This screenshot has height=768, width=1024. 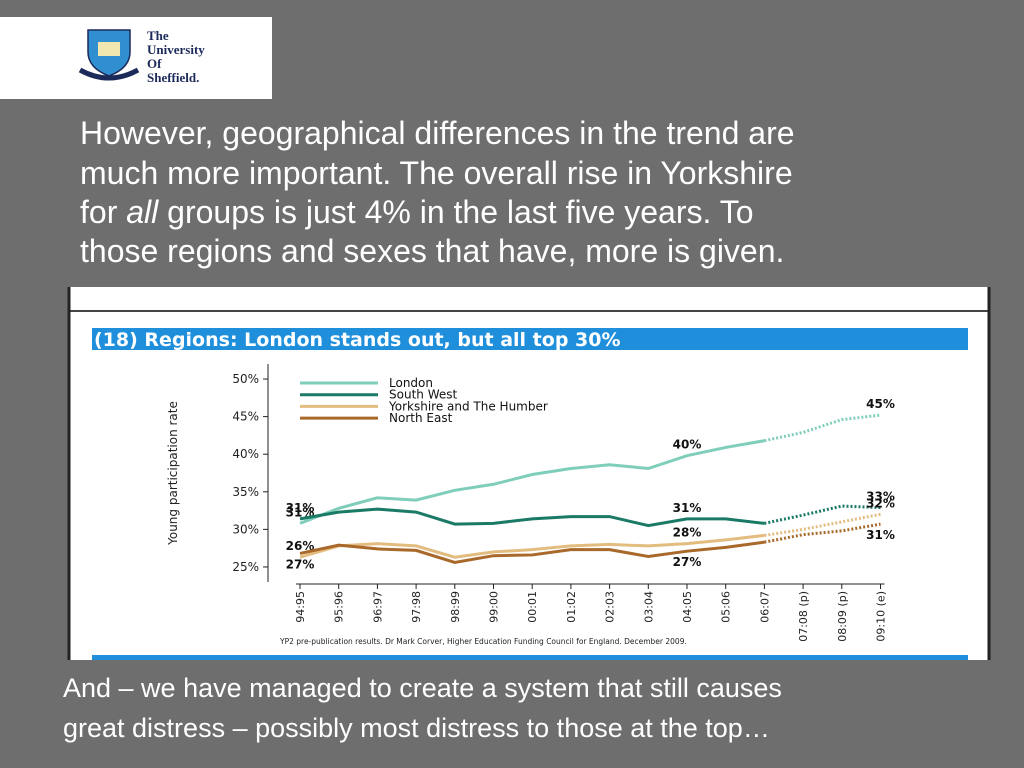 What do you see at coordinates (423, 395) in the screenshot?
I see `legend-label: South West` at bounding box center [423, 395].